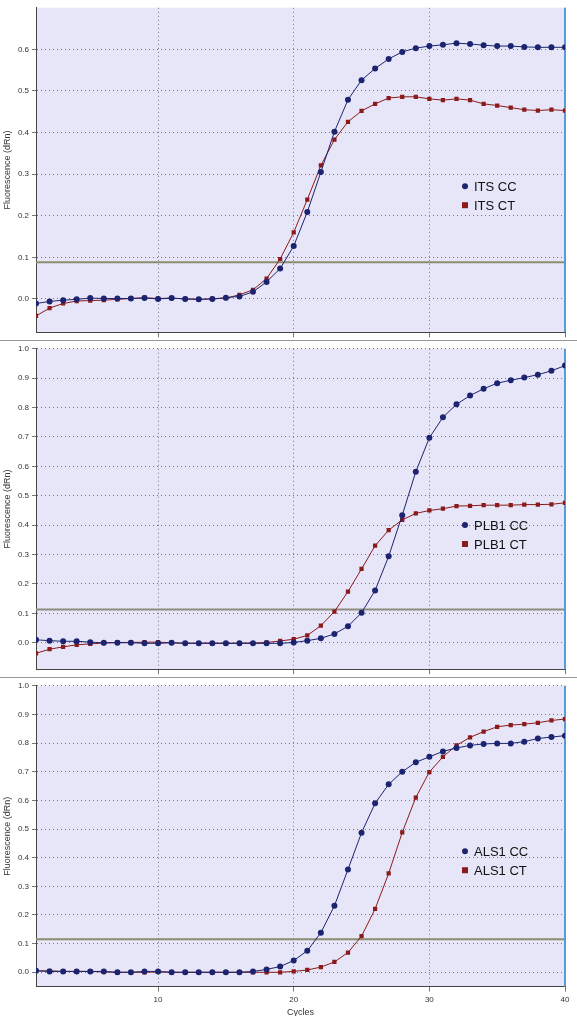  What do you see at coordinates (500, 870) in the screenshot?
I see `legend-label: ALS1 CT` at bounding box center [500, 870].